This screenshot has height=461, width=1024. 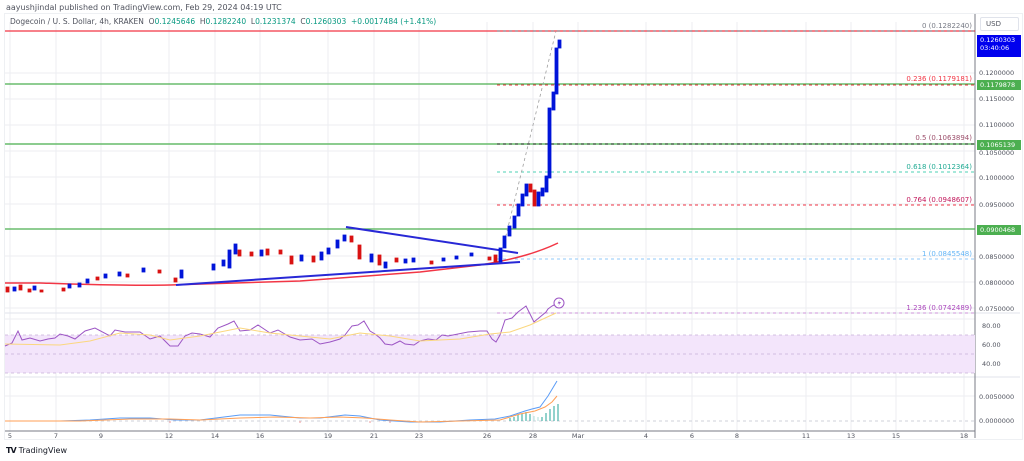 I want to click on high-value: 0.1282240, so click(x=226, y=21).